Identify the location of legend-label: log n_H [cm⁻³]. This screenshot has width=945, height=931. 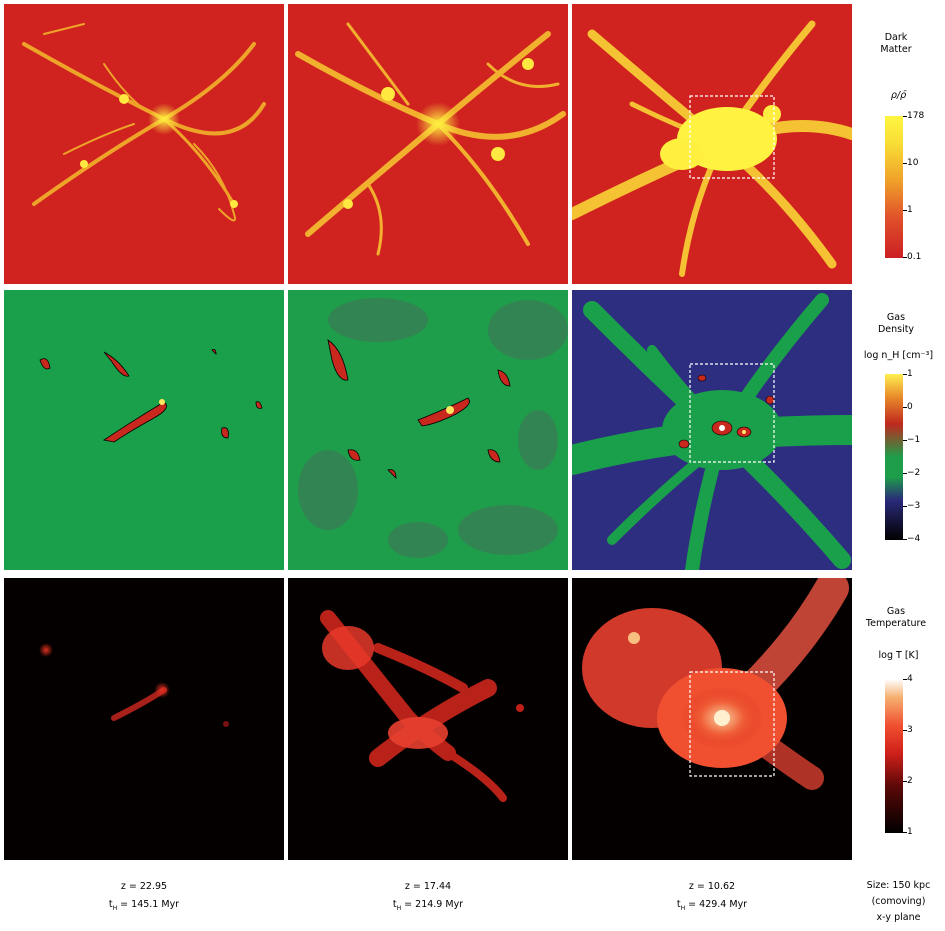
(898, 355).